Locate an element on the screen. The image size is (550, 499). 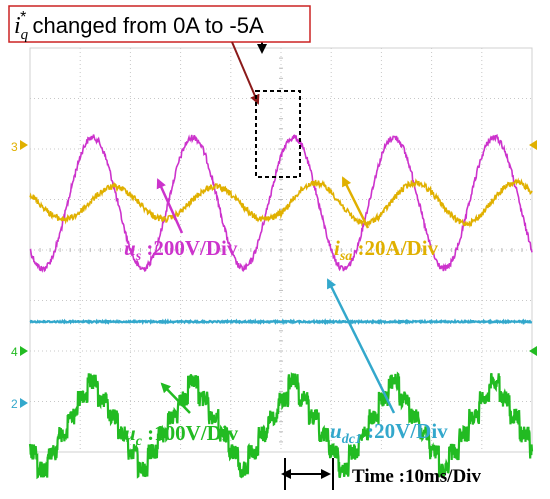
isa-symbol: i is located at coordinates (337, 248).